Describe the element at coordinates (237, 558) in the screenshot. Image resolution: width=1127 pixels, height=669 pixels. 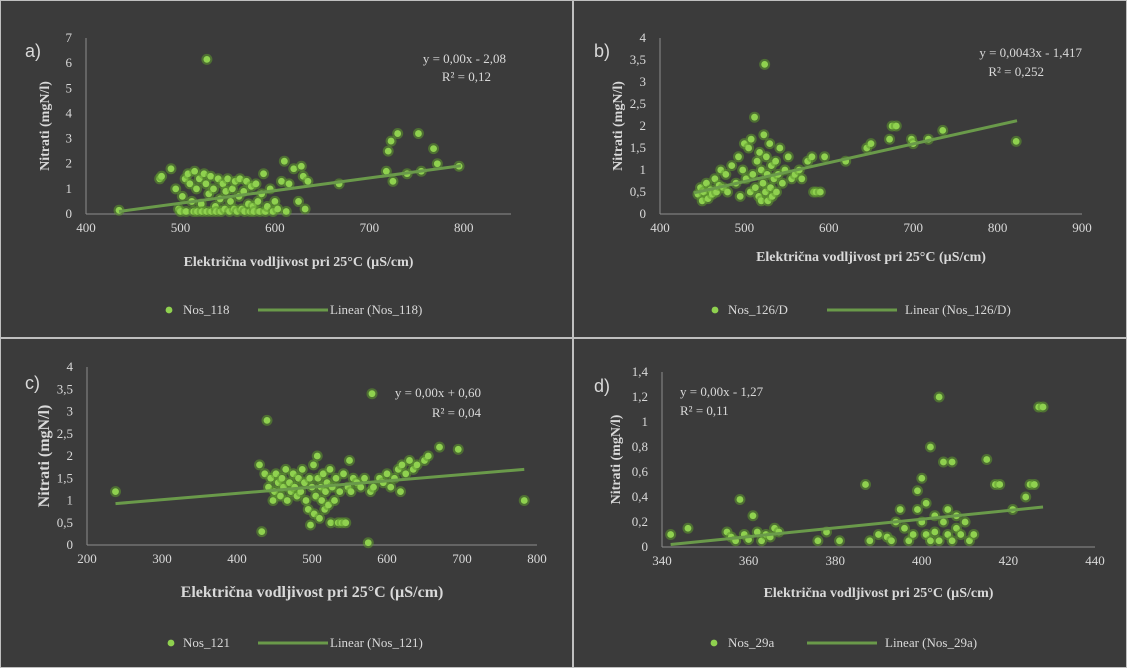
I see `x-tick-label: 400` at that location.